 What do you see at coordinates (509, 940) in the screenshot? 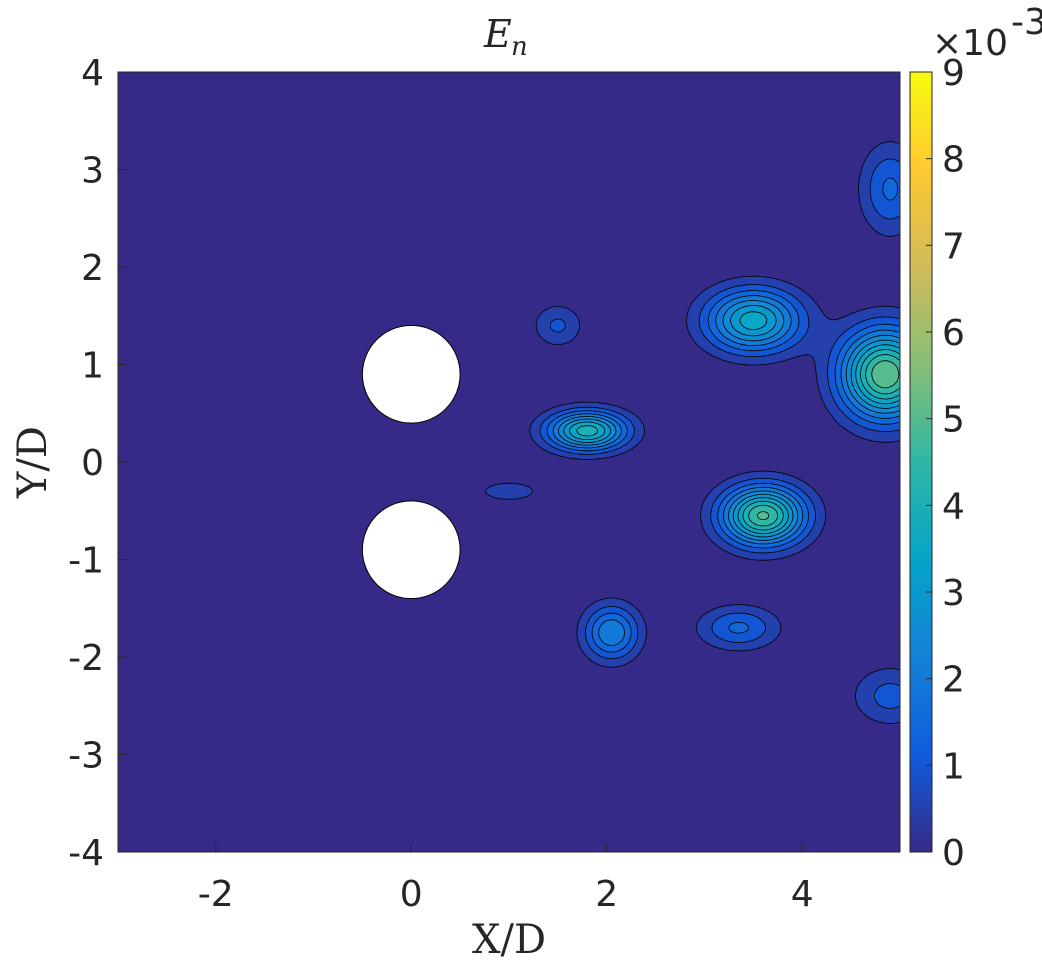
I see `x-axis-label: X/D` at bounding box center [509, 940].